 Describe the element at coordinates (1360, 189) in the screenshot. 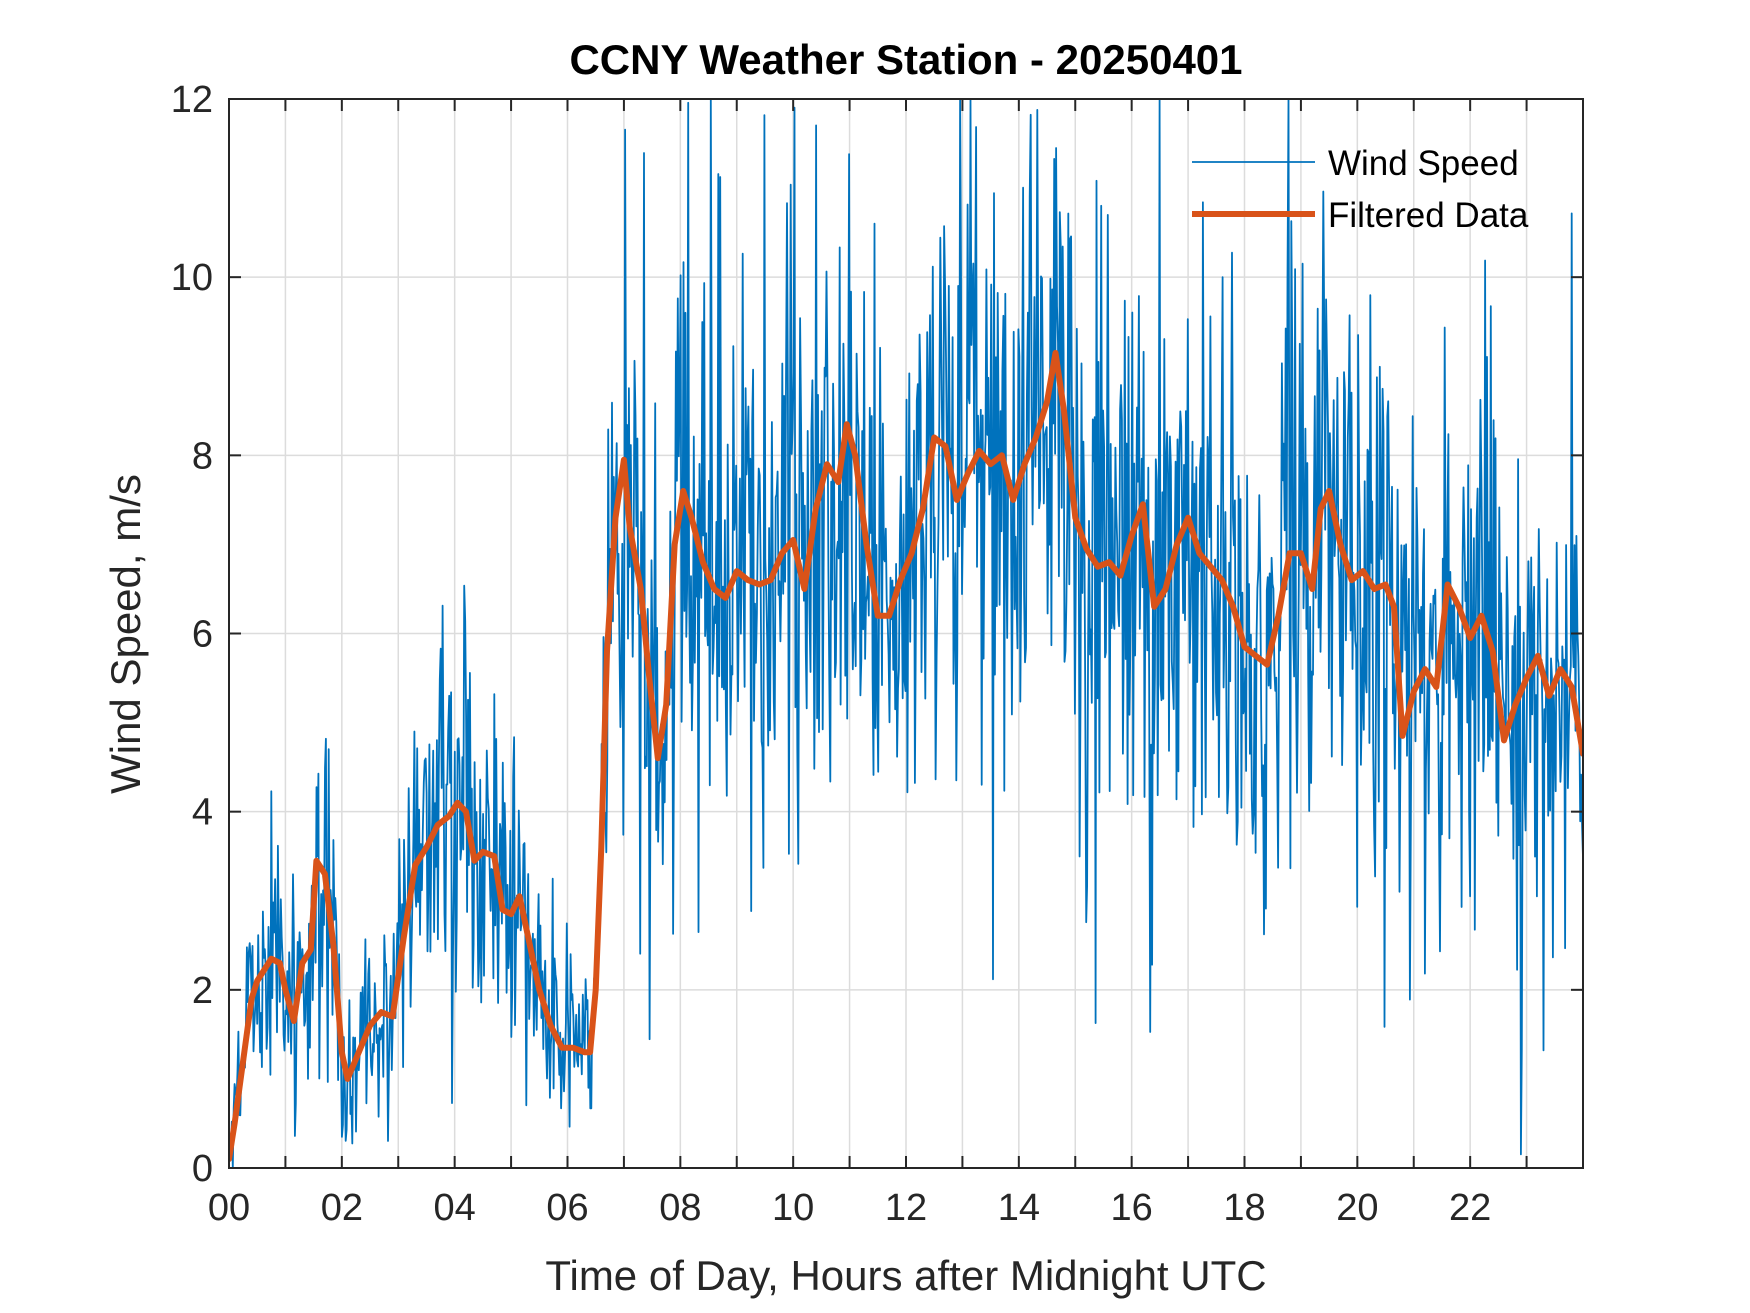

I see `legend: Wind Speed Filtered Data` at that location.